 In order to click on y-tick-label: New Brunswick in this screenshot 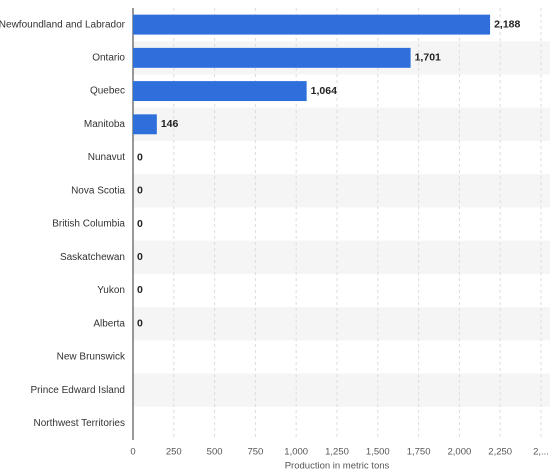, I will do `click(91, 357)`.